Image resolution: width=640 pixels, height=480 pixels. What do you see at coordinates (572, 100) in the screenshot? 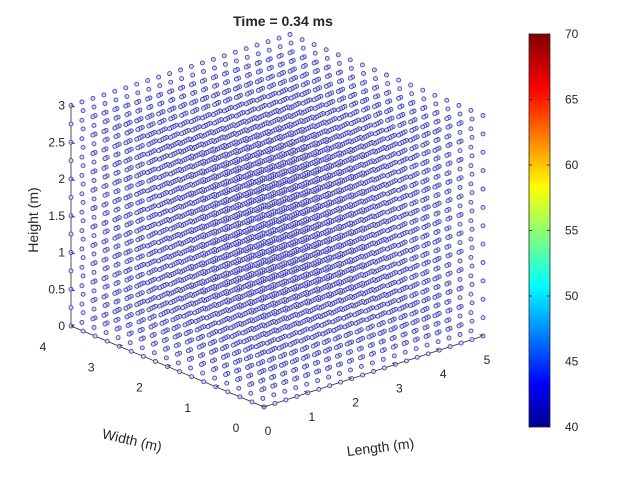
I see `colorbar-tick-label: 65` at bounding box center [572, 100].